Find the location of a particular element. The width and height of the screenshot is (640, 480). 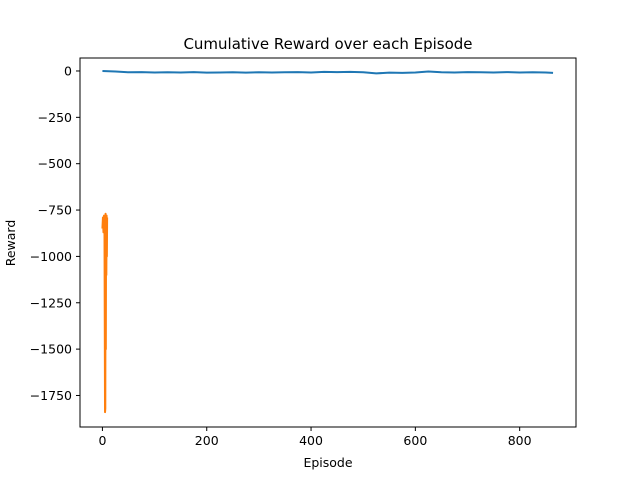

y-tick-label: −1000 is located at coordinates (51, 256).